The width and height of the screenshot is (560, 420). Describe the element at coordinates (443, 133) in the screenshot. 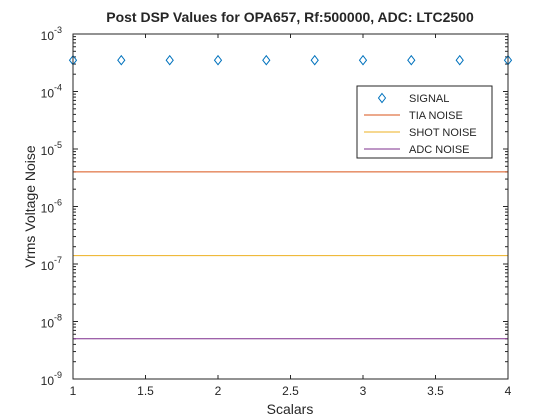

I see `legend-label-shot-noise: SHOT NOISE` at that location.